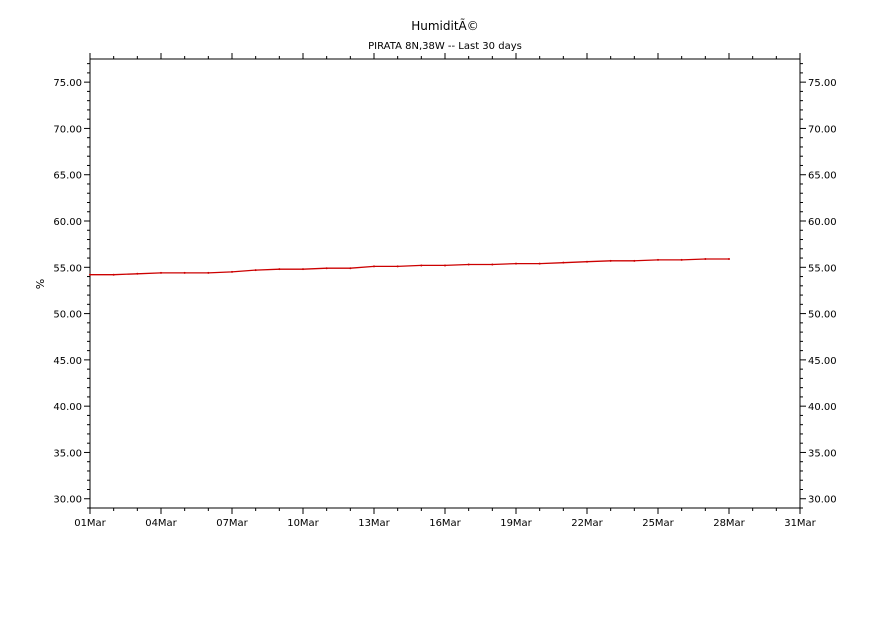 This screenshot has width=891, height=630. Describe the element at coordinates (822, 268) in the screenshot. I see `y-tick-label-right: 55.00` at that location.